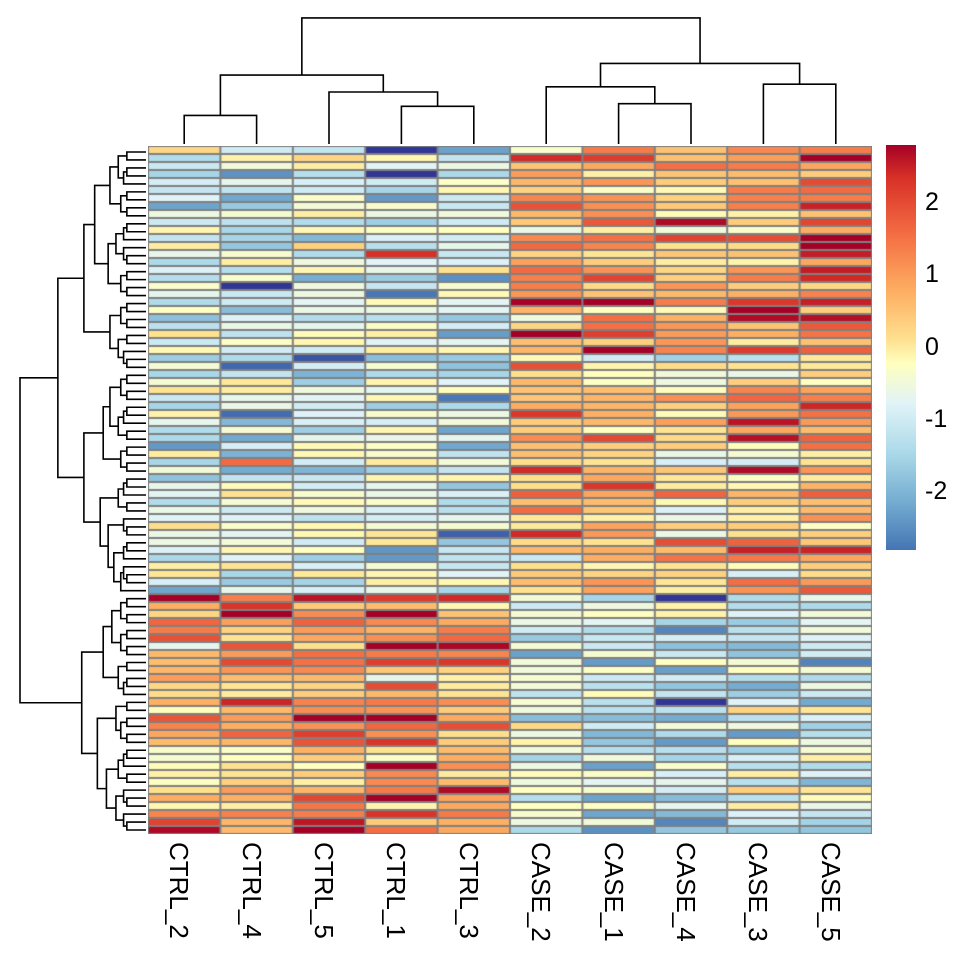 The width and height of the screenshot is (960, 960). I want to click on row-dendrogram, so click(82, 491).